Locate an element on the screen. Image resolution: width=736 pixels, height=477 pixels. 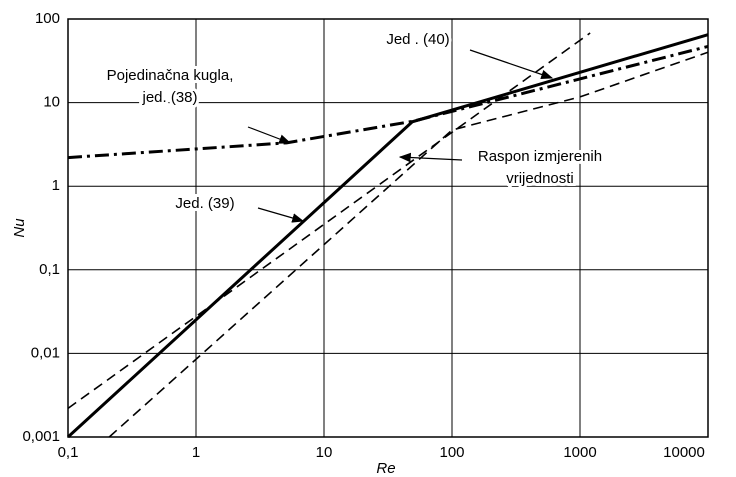
x-tick-label: 10 is located at coordinates (324, 452).